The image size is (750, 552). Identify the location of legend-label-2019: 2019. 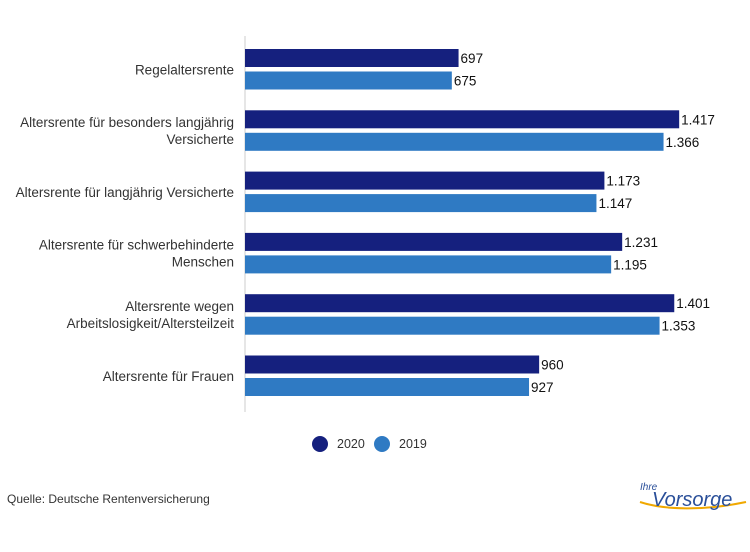
(413, 444).